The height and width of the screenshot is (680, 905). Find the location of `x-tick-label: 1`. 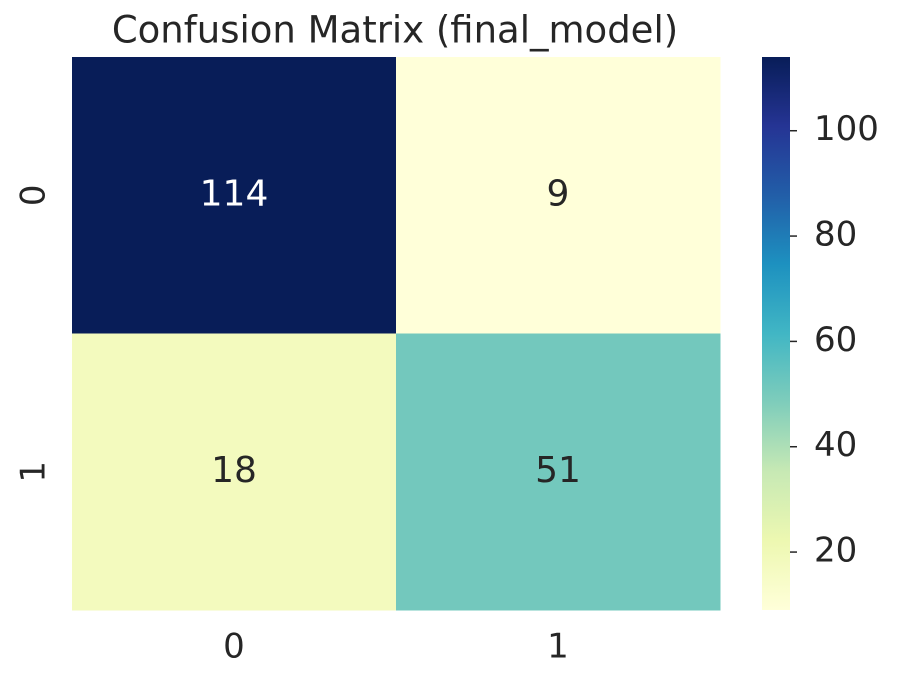

x-tick-label: 1 is located at coordinates (558, 647).